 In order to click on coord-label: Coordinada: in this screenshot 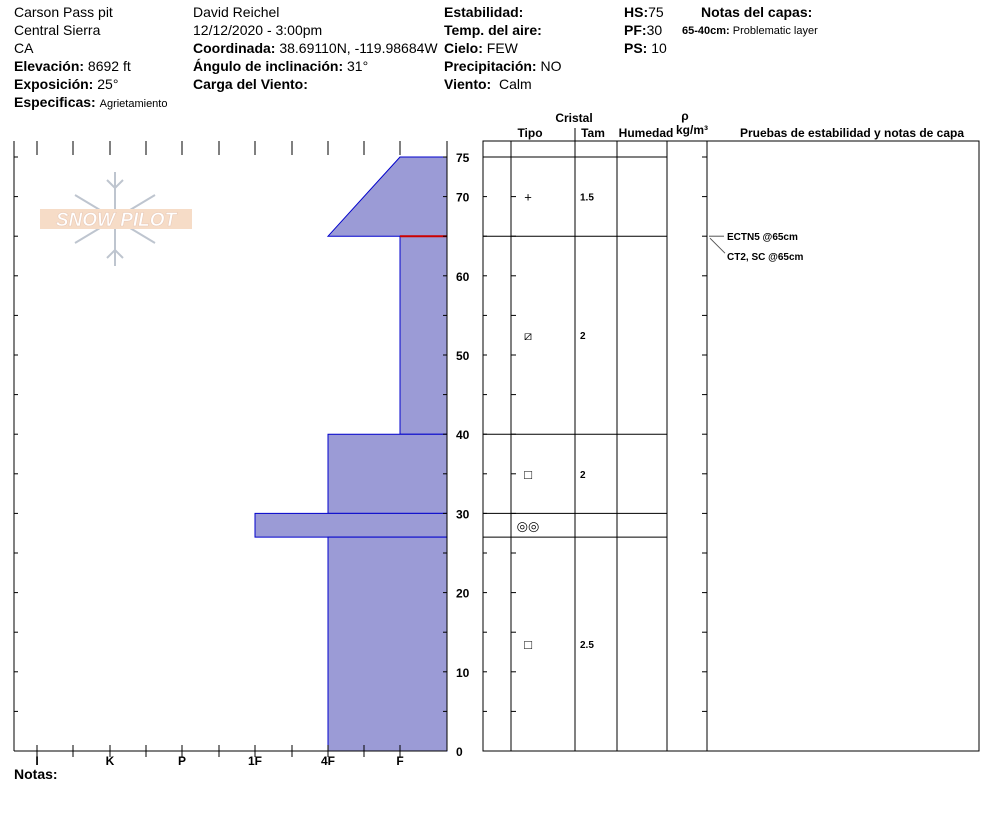, I will do `click(234, 48)`.